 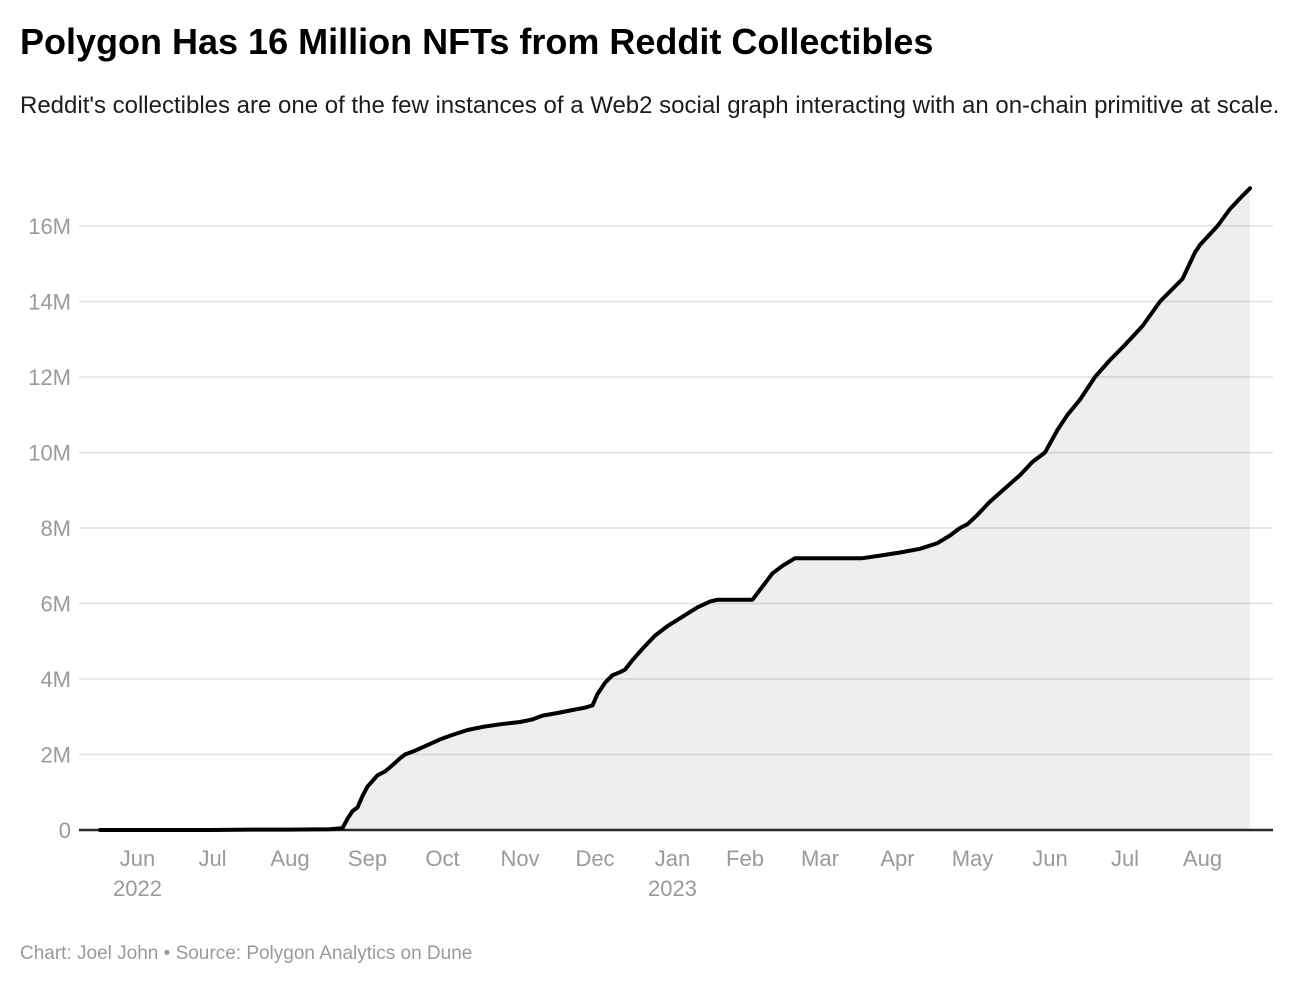 I want to click on x-tick-label: Nov, so click(x=519, y=858).